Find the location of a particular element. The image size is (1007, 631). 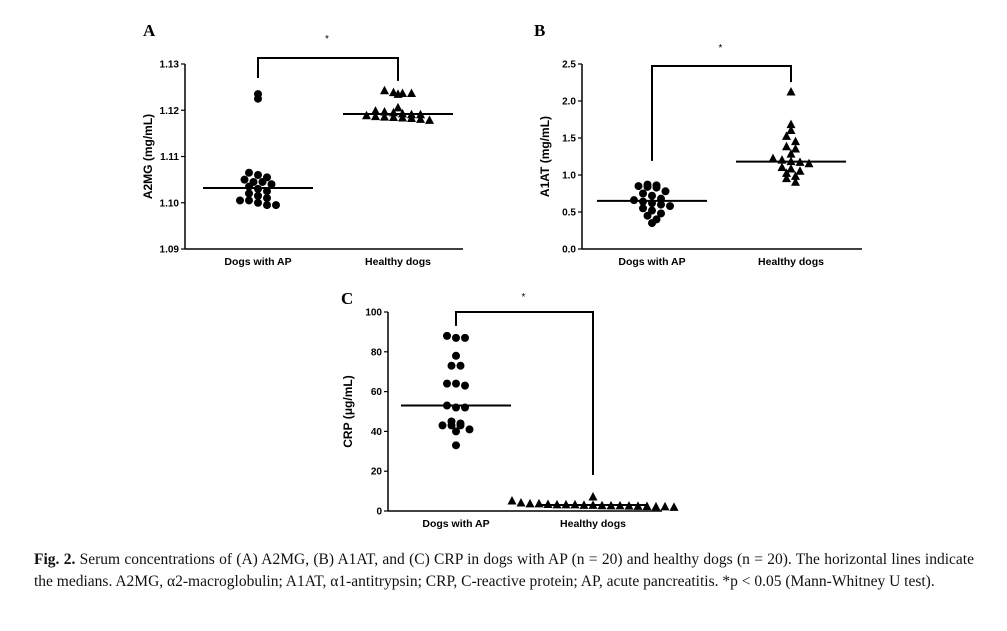

y-tick-label: 0 is located at coordinates (379, 512).